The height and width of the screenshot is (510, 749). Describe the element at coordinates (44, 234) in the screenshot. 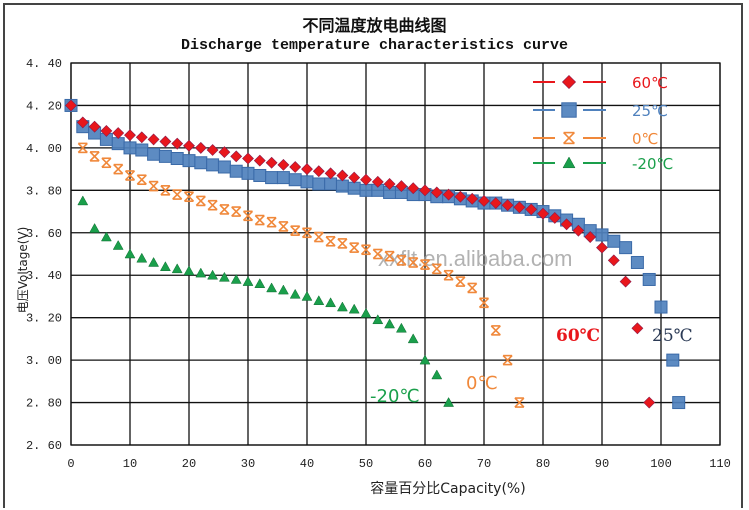

I see `y-tick-label: 3. 60` at that location.